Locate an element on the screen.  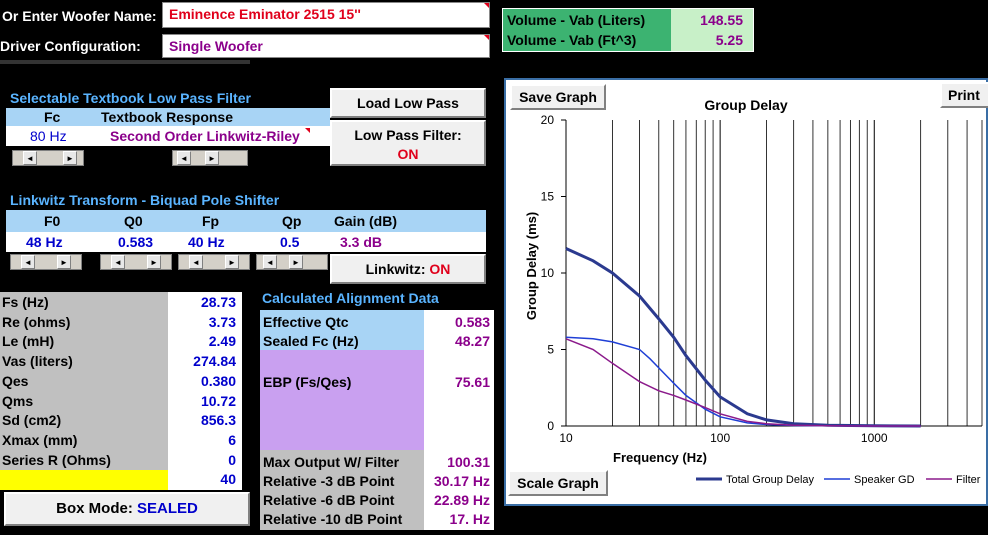
param-label: Sd (cm2) is located at coordinates (32, 420).